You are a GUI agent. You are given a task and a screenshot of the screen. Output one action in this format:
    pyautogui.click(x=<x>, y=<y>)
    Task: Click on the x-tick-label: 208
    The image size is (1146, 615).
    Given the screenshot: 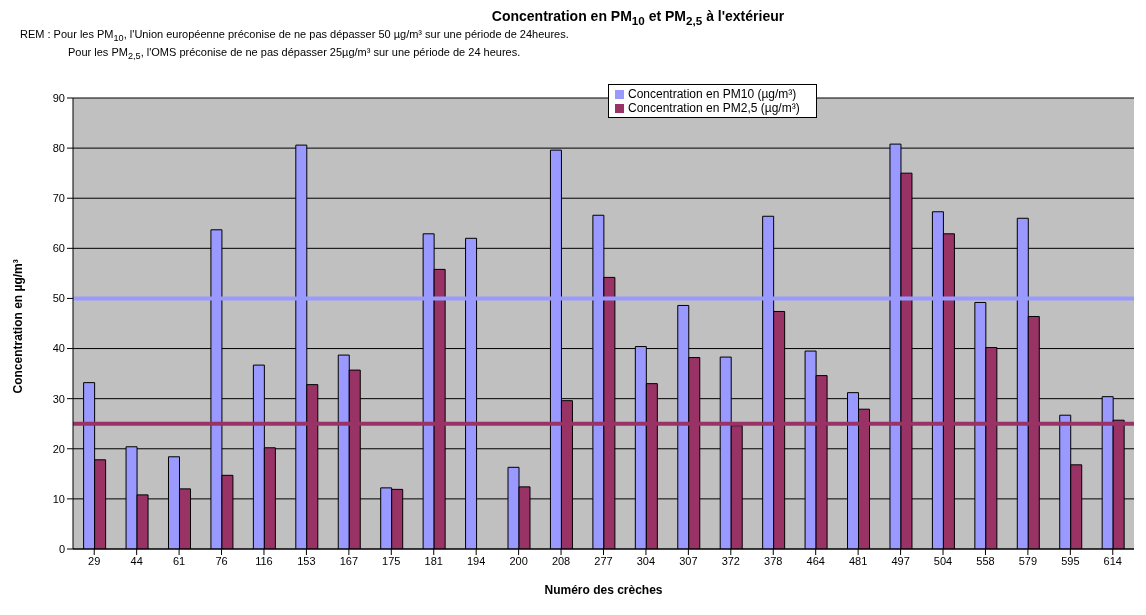 What is the action you would take?
    pyautogui.click(x=561, y=560)
    